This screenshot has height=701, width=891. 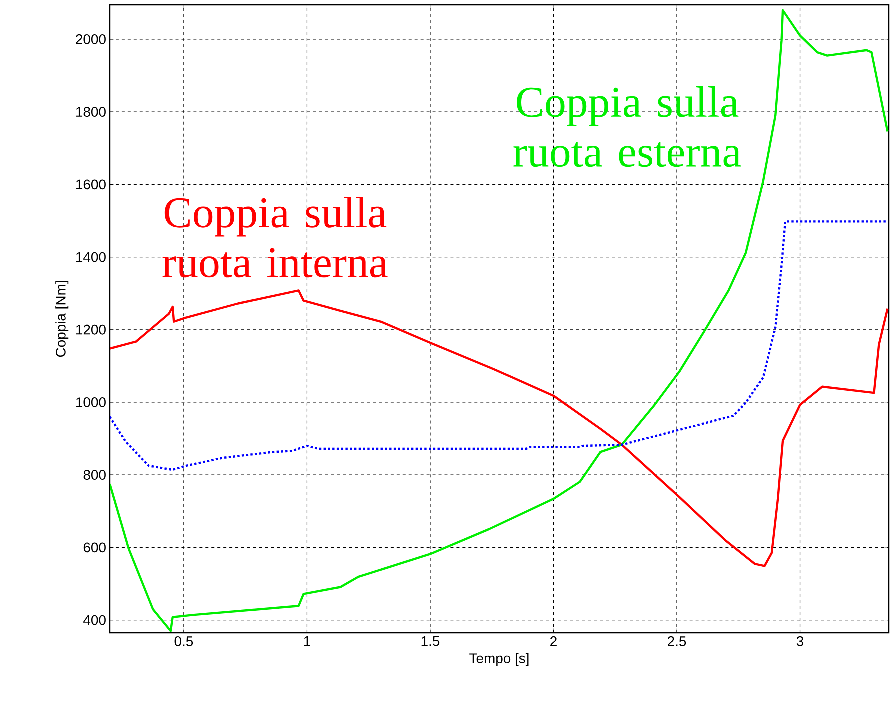 I want to click on series-label: Coppia sulla ruota interna, so click(x=275, y=237).